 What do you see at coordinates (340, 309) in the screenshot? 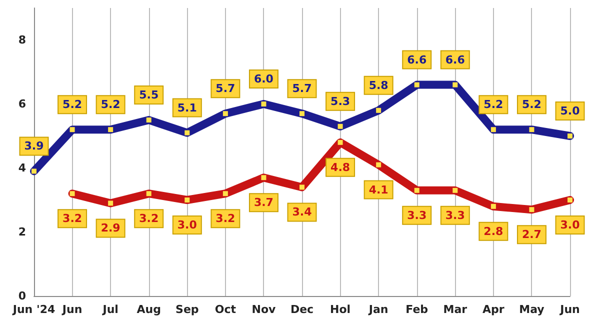
I see `x-tick-label: Hol` at bounding box center [340, 309].